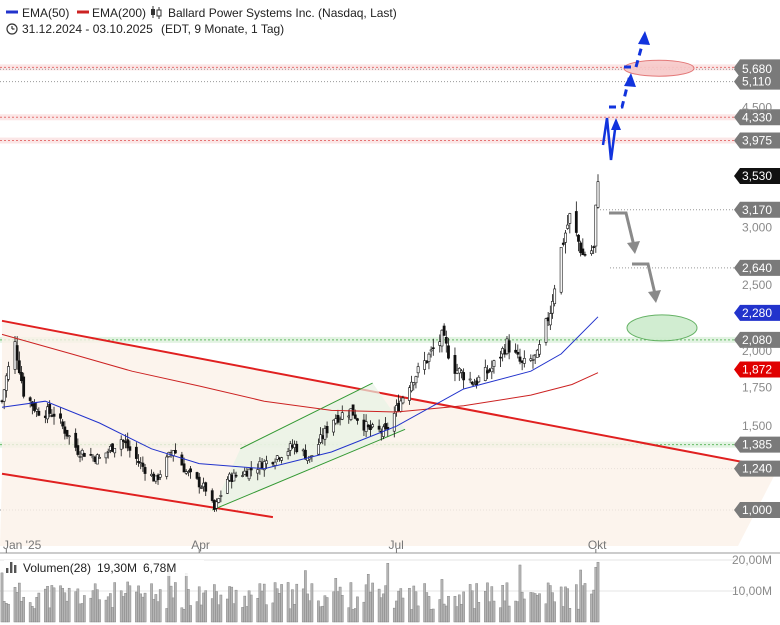 The height and width of the screenshot is (625, 780). I want to click on uptrend-channel-fill, so click(309, 447).